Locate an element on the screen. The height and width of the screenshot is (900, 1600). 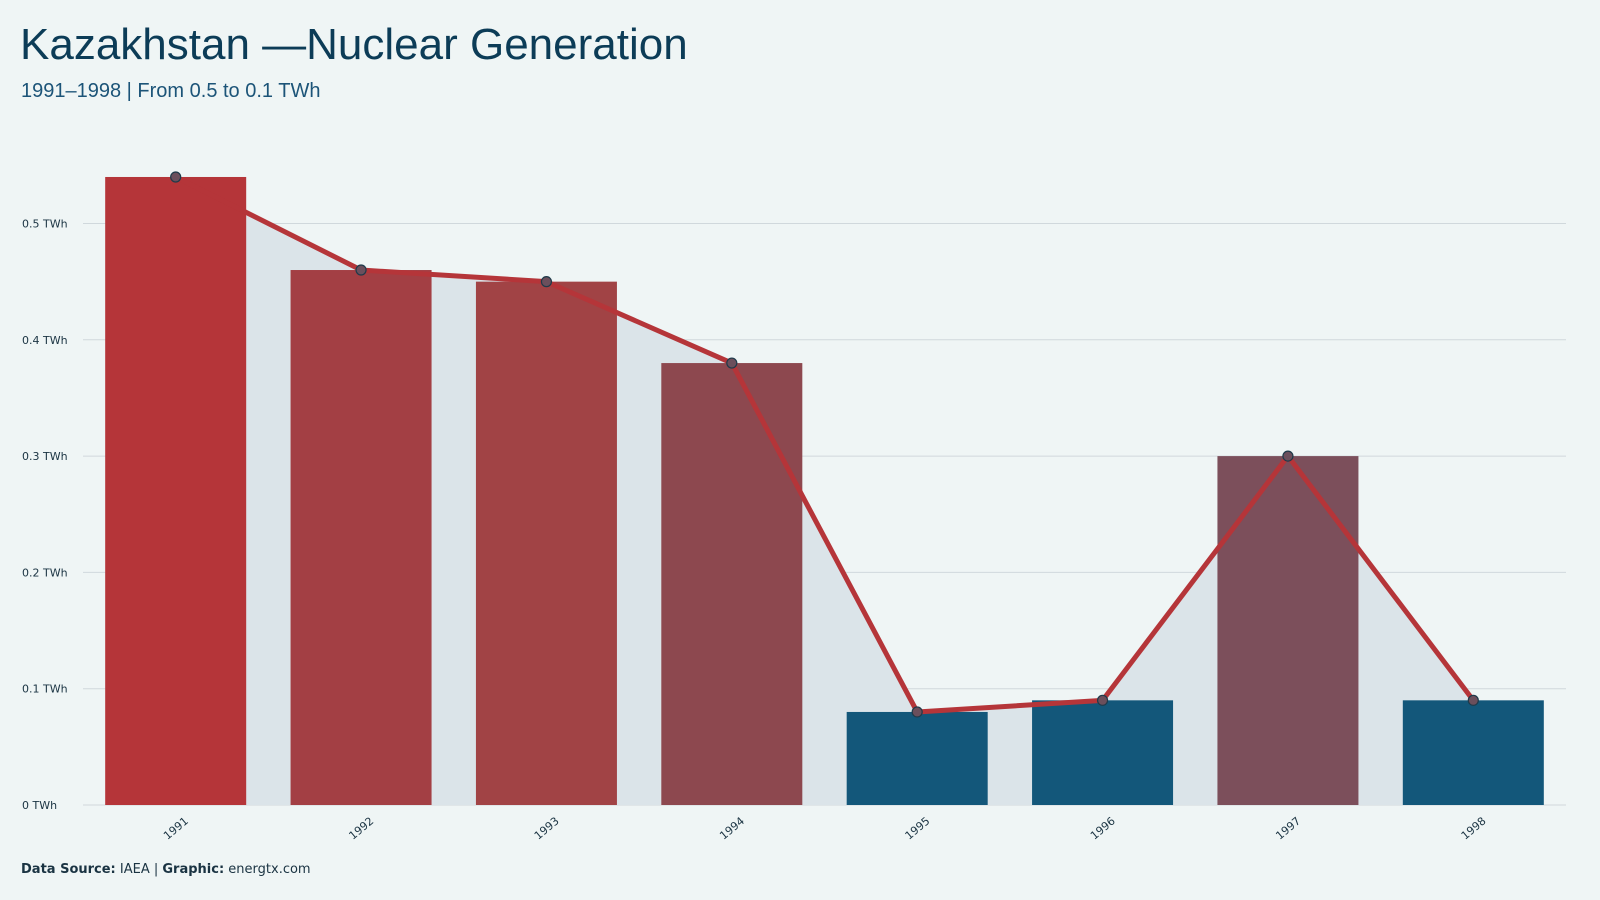
point-1993 is located at coordinates (546, 282).